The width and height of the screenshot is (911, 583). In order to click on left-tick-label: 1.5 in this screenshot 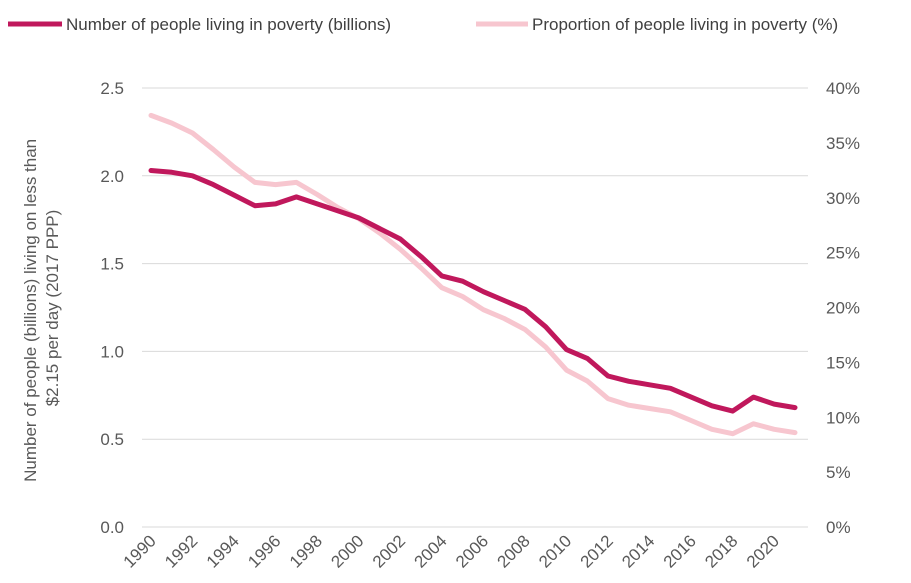, I will do `click(112, 264)`.